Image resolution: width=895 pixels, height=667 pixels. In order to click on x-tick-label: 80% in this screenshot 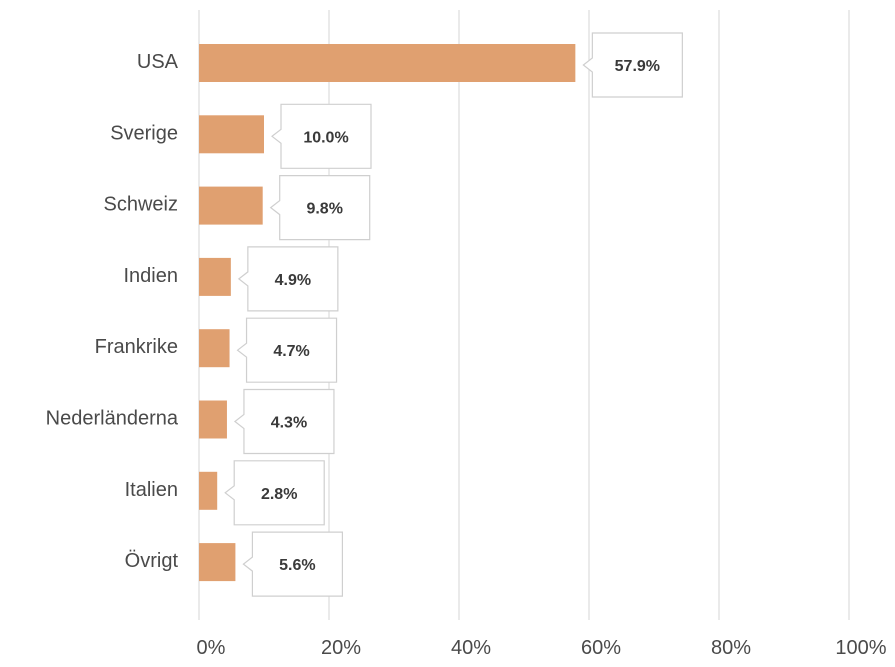, I will do `click(731, 648)`.